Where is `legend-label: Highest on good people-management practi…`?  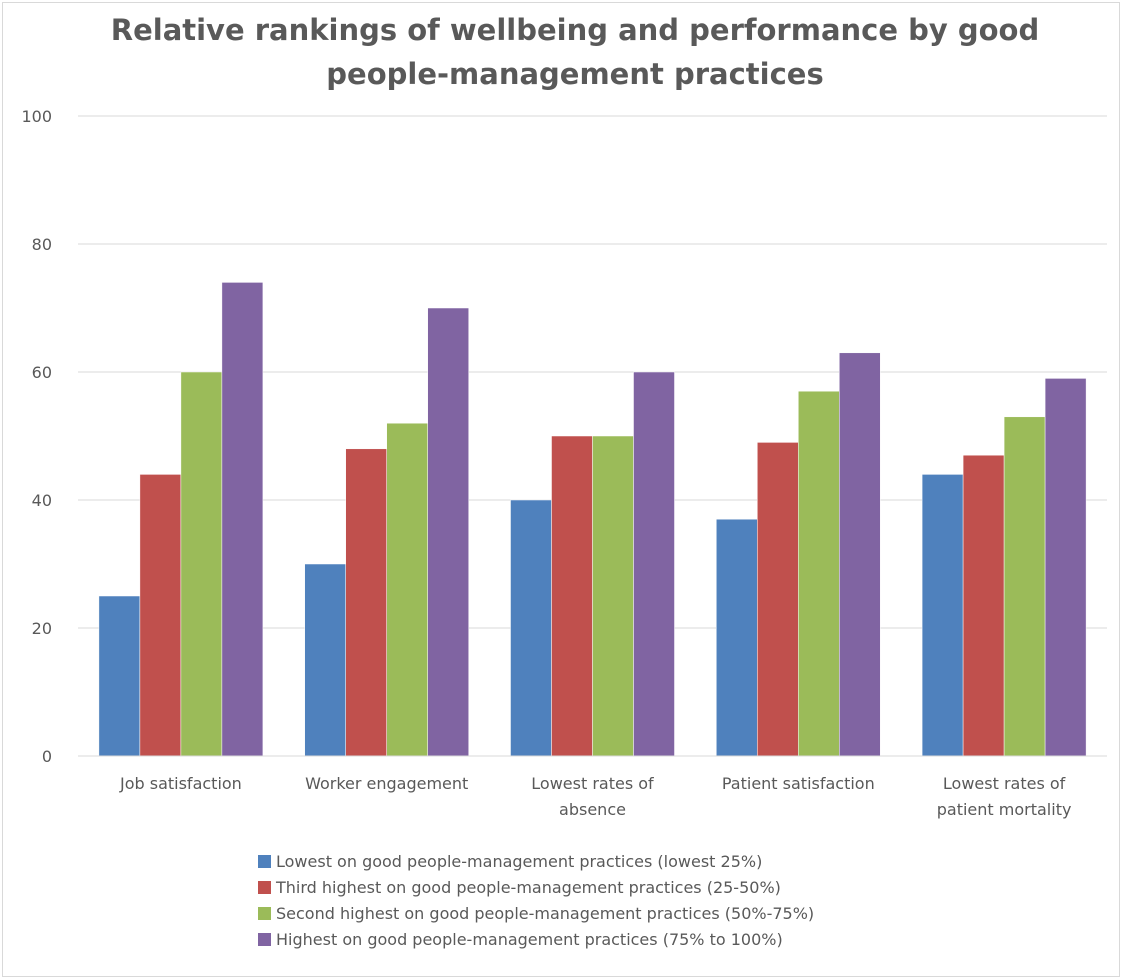
legend-label: Highest on good people-management practi… is located at coordinates (529, 939).